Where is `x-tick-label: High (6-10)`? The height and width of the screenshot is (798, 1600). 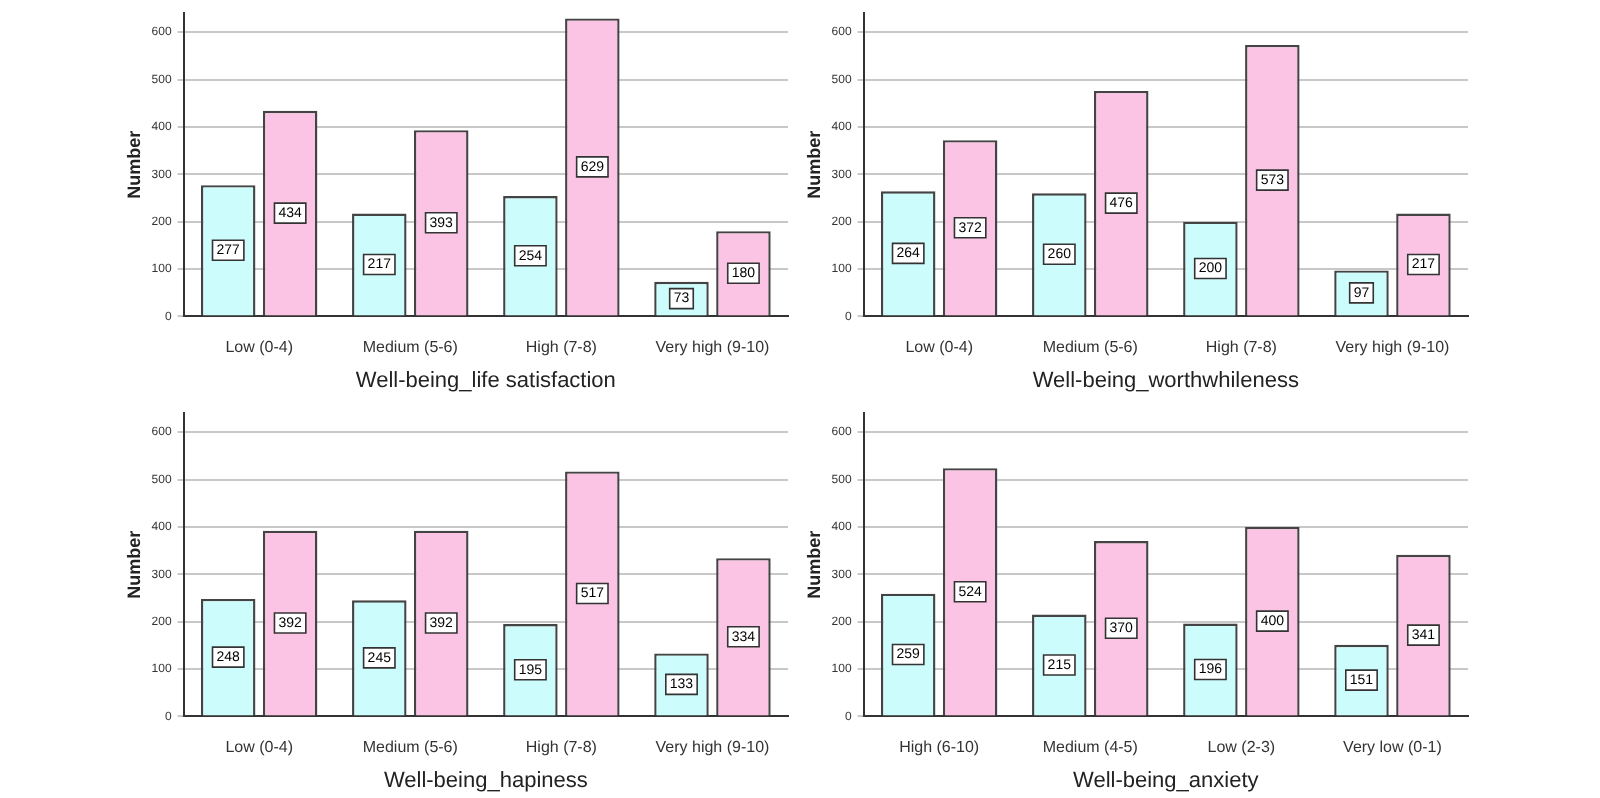 x-tick-label: High (6-10) is located at coordinates (939, 747).